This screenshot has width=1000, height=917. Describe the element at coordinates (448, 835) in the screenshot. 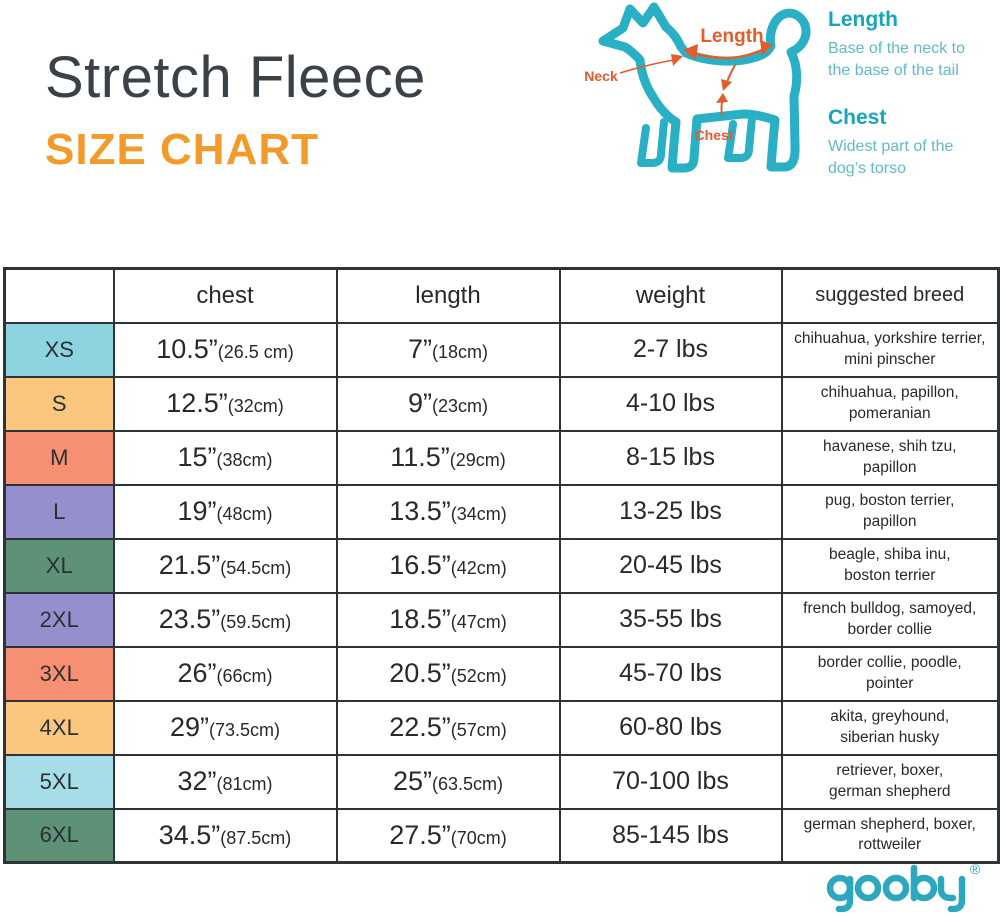

I see `length-cell: 27.5”(70cm)` at that location.